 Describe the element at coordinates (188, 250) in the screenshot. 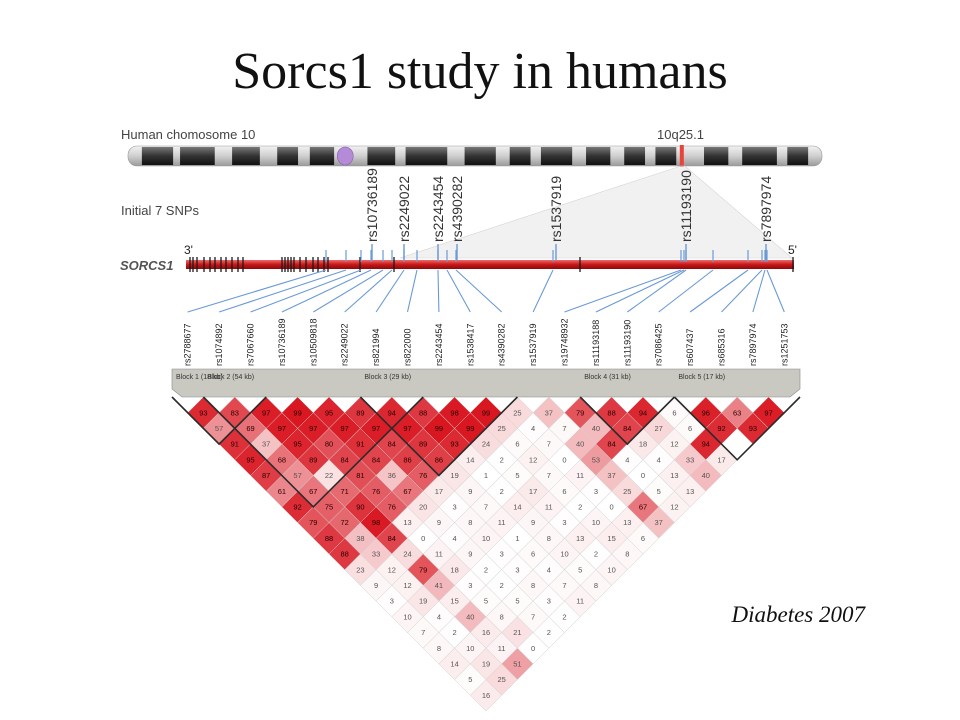

I see `gene-3prime: 3'` at that location.